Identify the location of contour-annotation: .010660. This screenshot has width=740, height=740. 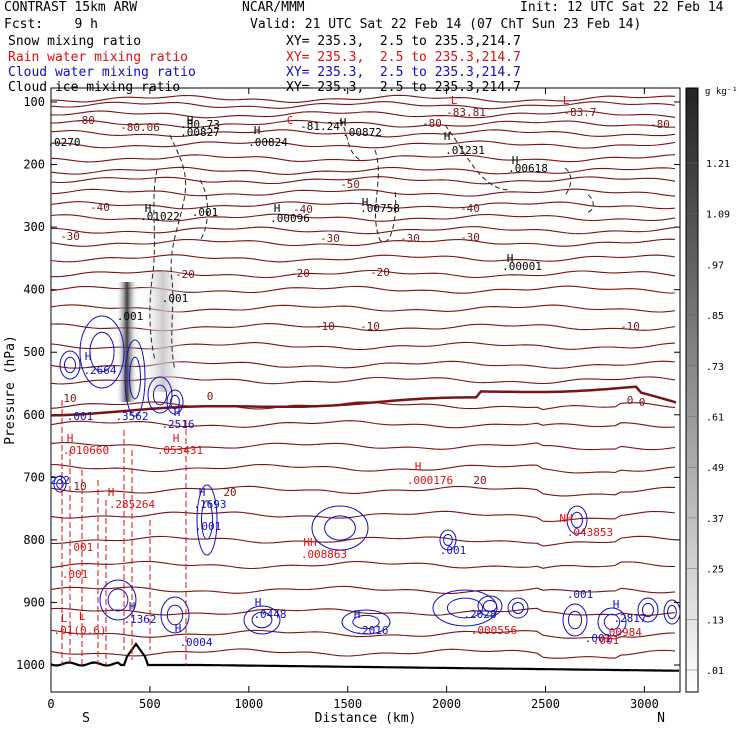
(86, 450).